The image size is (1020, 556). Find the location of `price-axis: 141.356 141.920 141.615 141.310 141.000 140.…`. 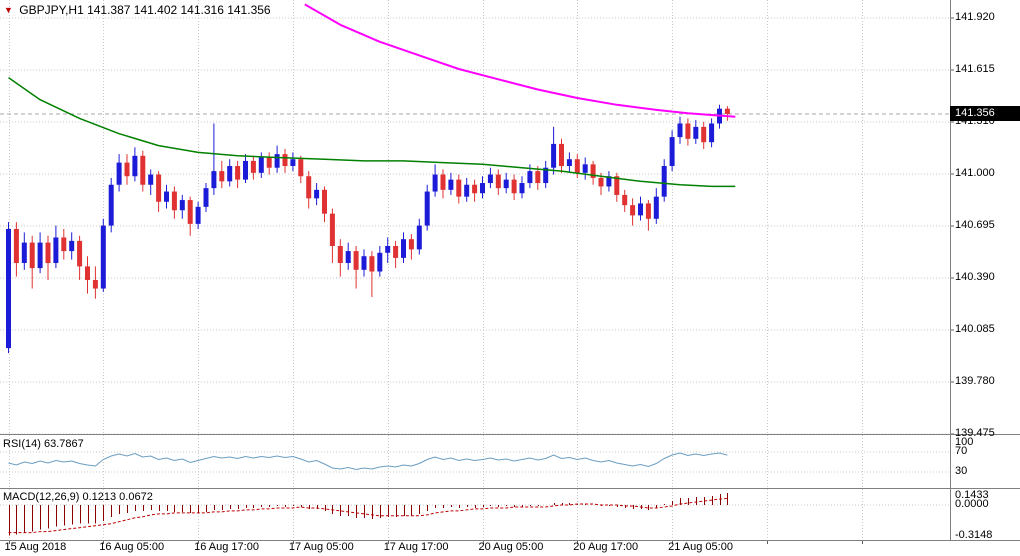

price-axis: 141.356 141.920 141.615 141.310 141.000 140.… is located at coordinates (985, 270).